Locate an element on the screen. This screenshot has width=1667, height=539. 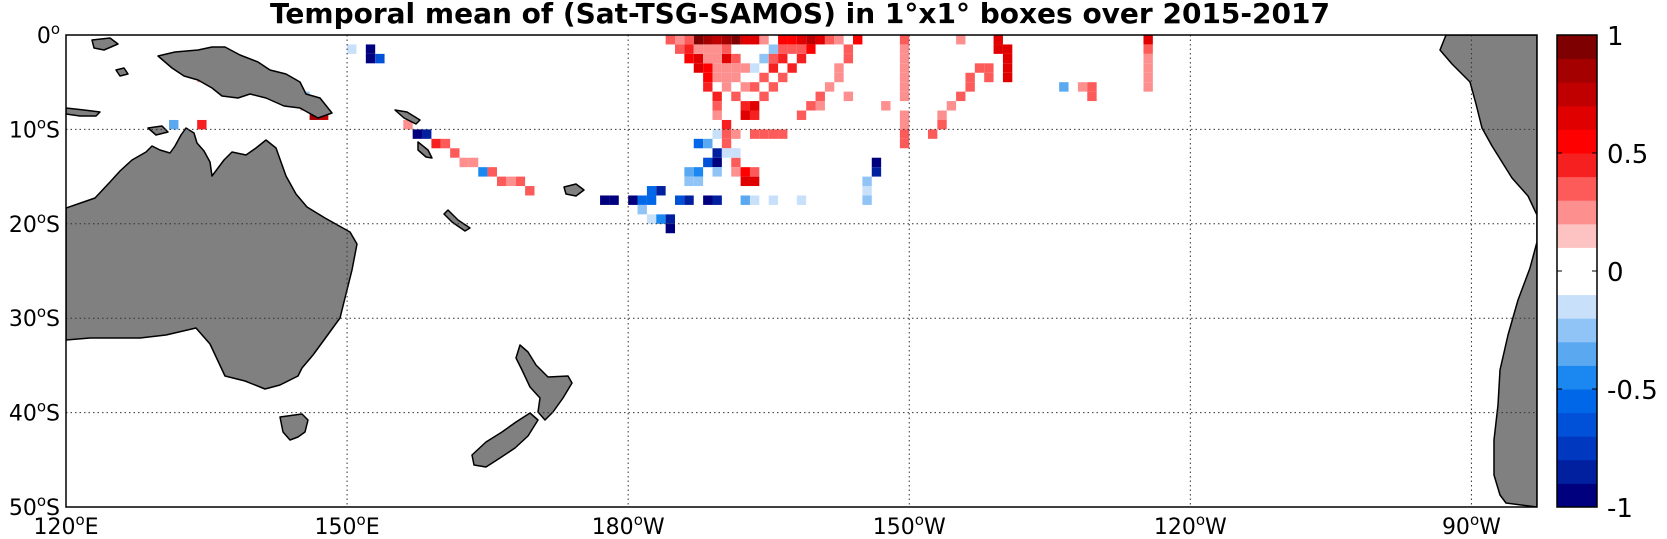
lat-tick-label: 30oS is located at coordinates (34, 317).